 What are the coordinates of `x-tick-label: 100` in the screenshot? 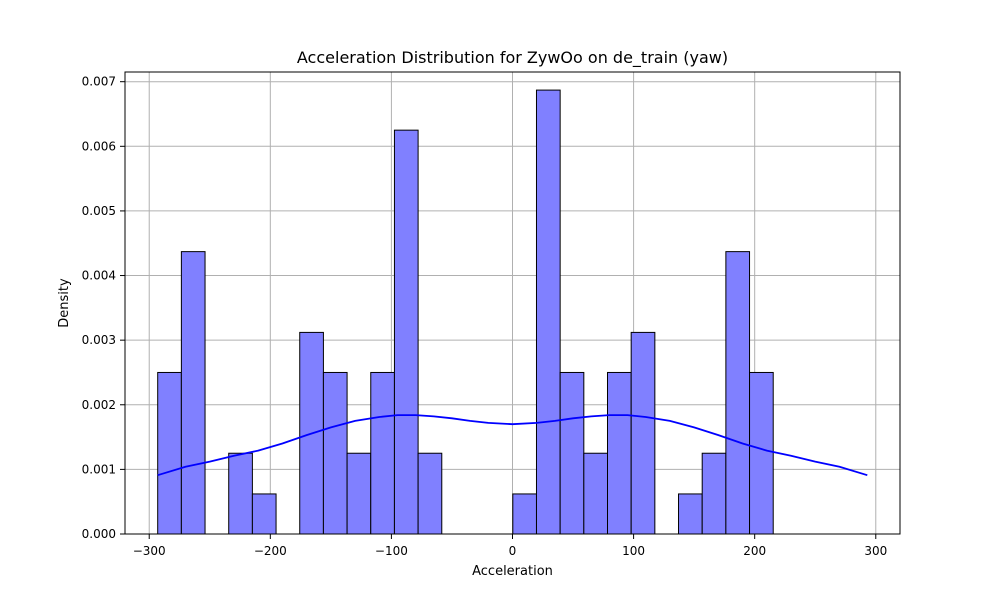 It's located at (633, 551).